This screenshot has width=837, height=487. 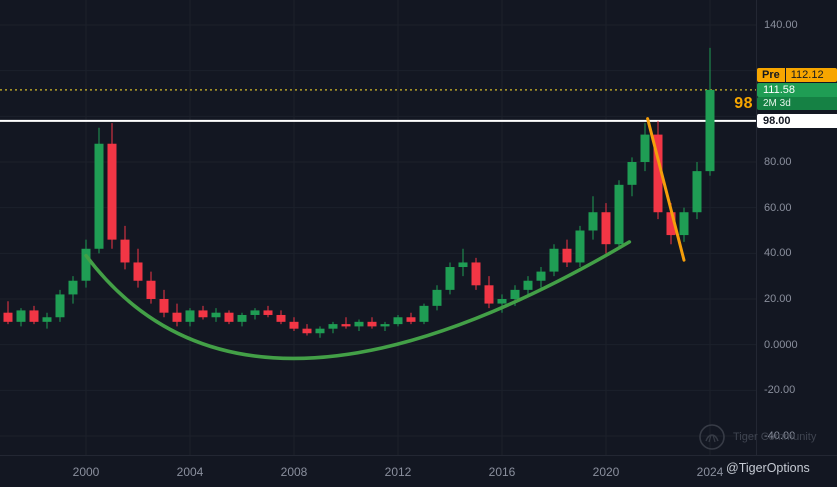 What do you see at coordinates (294, 472) in the screenshot?
I see `time-tick-label: 2008` at bounding box center [294, 472].